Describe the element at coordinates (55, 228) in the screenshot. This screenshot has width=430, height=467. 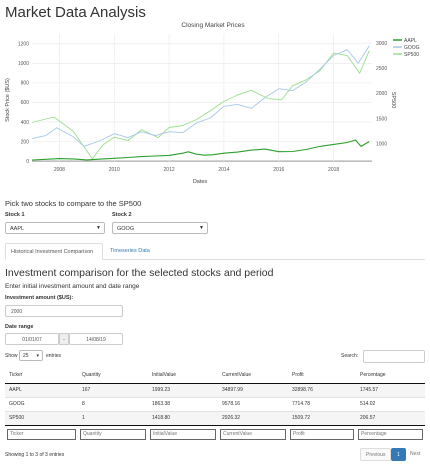
I see `stock1-select: AAPL ▼` at that location.